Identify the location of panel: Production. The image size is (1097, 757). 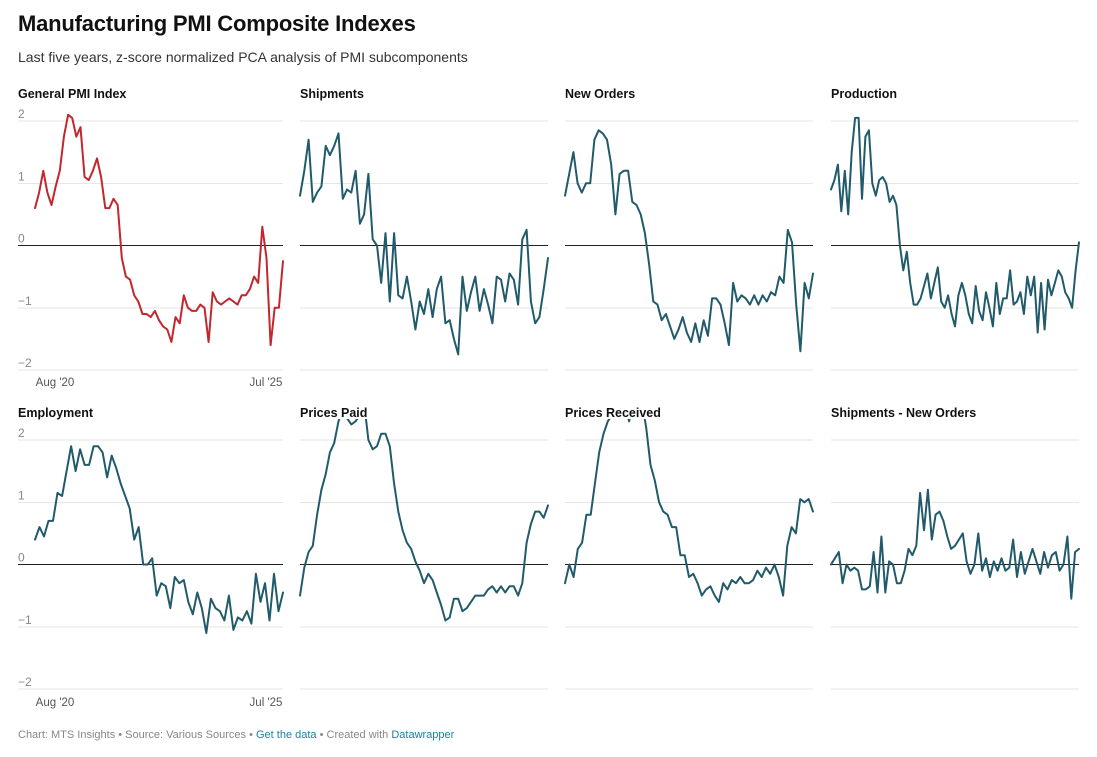
(955, 229).